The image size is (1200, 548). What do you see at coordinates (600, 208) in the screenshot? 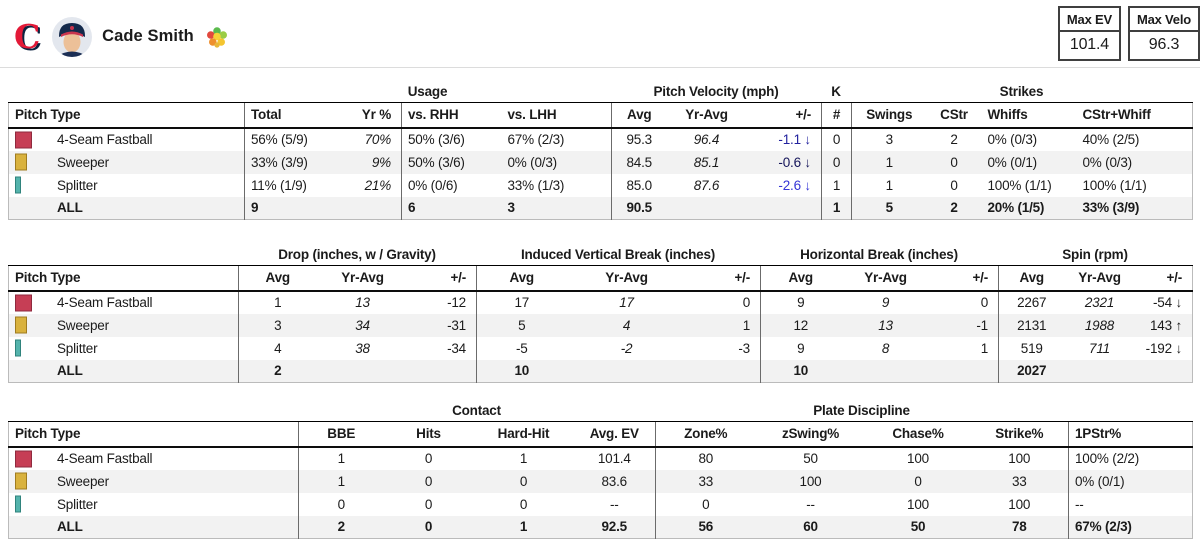
I see `summary-row: ALL 9 6 3 90.5 1 5 2 20% (1/5) 33% (3/9)` at bounding box center [600, 208].